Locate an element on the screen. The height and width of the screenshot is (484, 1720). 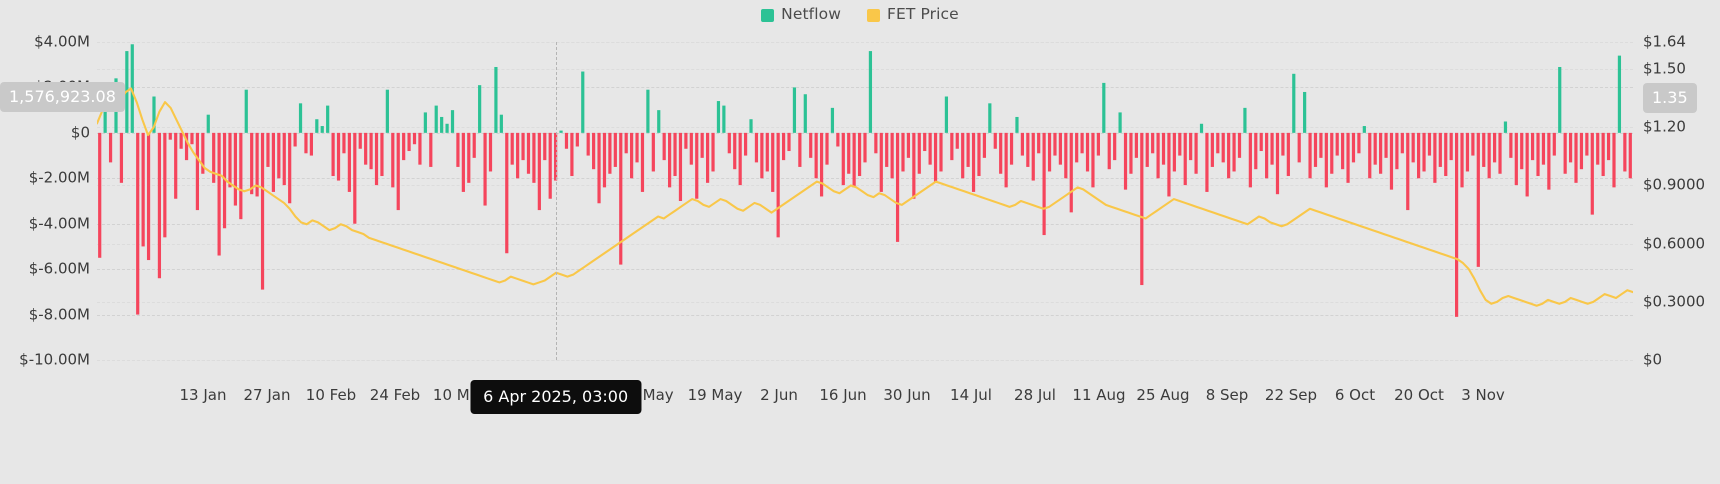
left-axis-tick: $-4.00M is located at coordinates (59, 223).